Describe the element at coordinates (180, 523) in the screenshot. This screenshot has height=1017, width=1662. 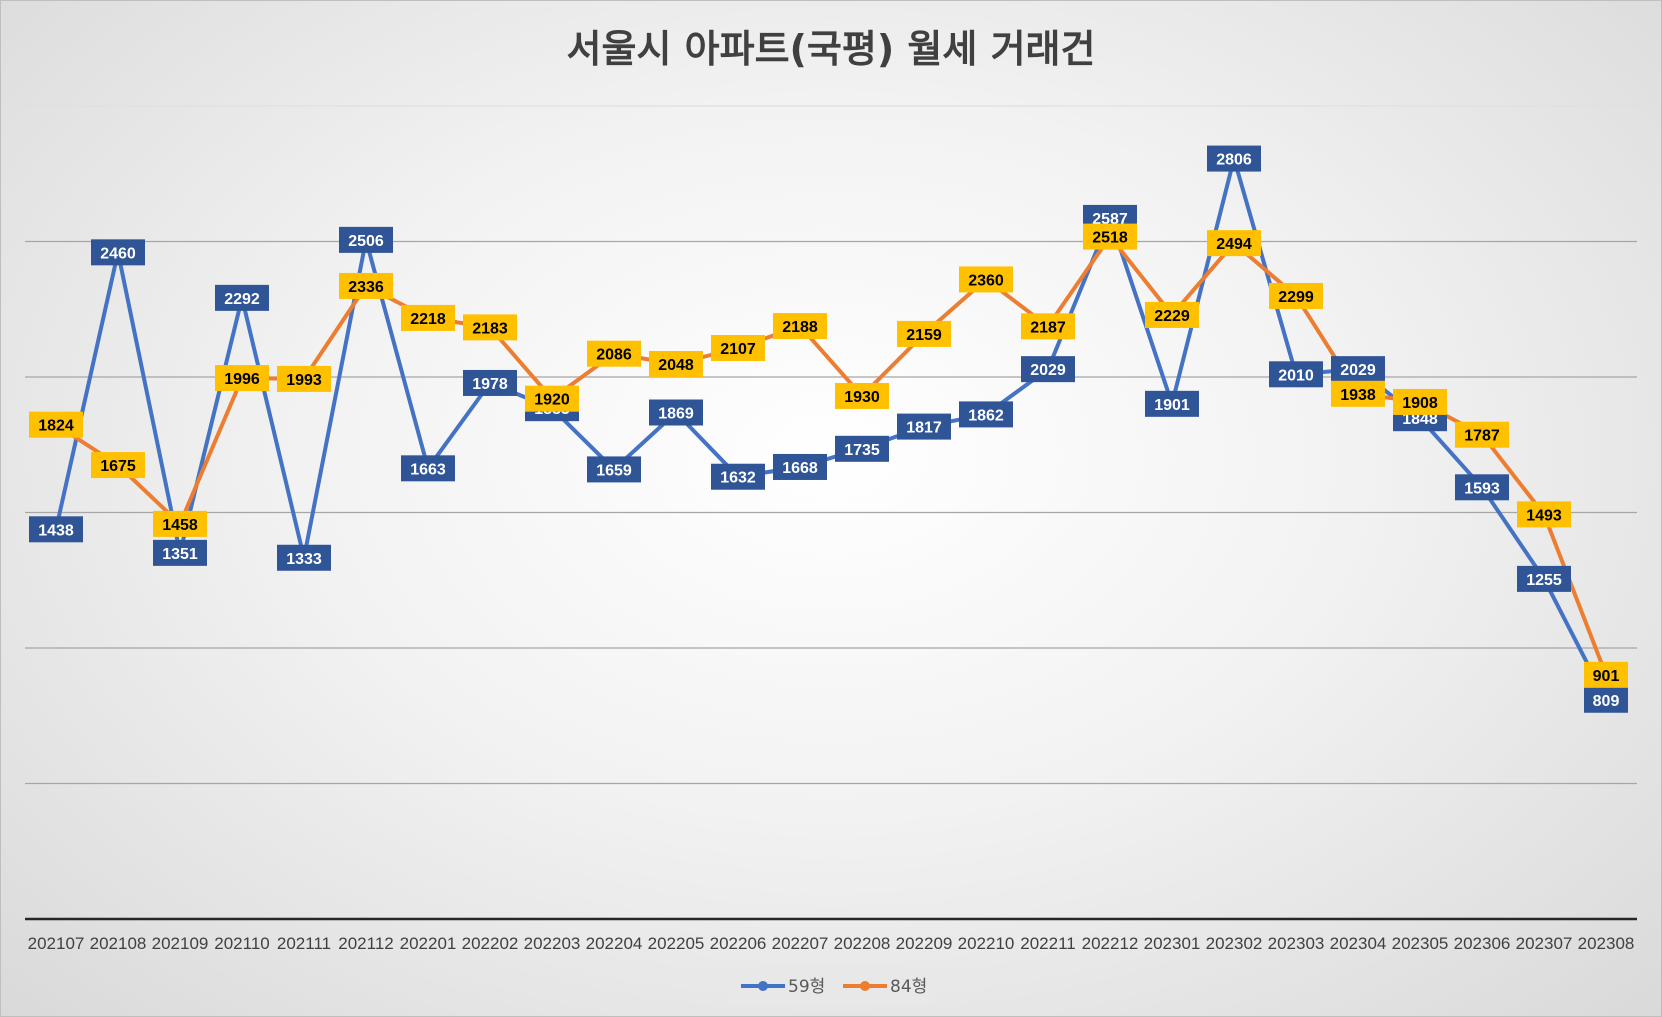
I see `data-label: 1458` at that location.